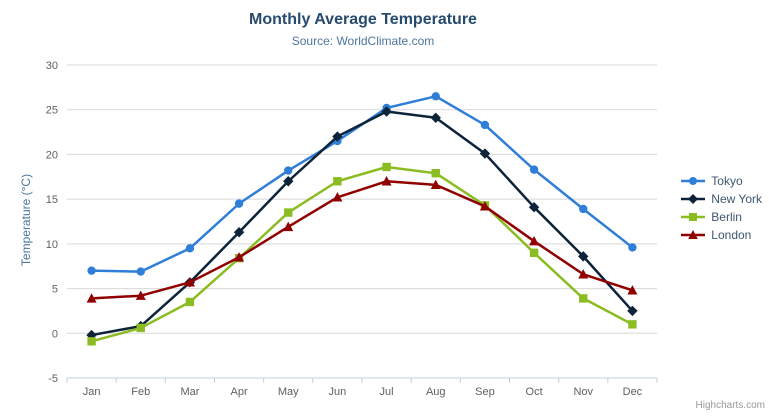 This screenshot has width=769, height=416. What do you see at coordinates (53, 379) in the screenshot?
I see `svg-text: -5` at bounding box center [53, 379].